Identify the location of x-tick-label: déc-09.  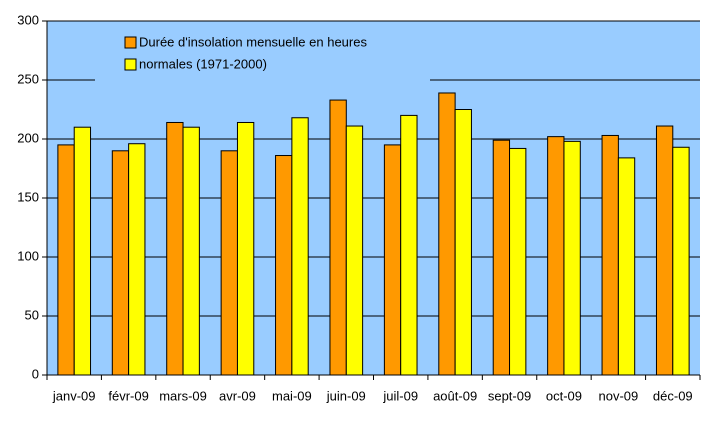
(673, 395).